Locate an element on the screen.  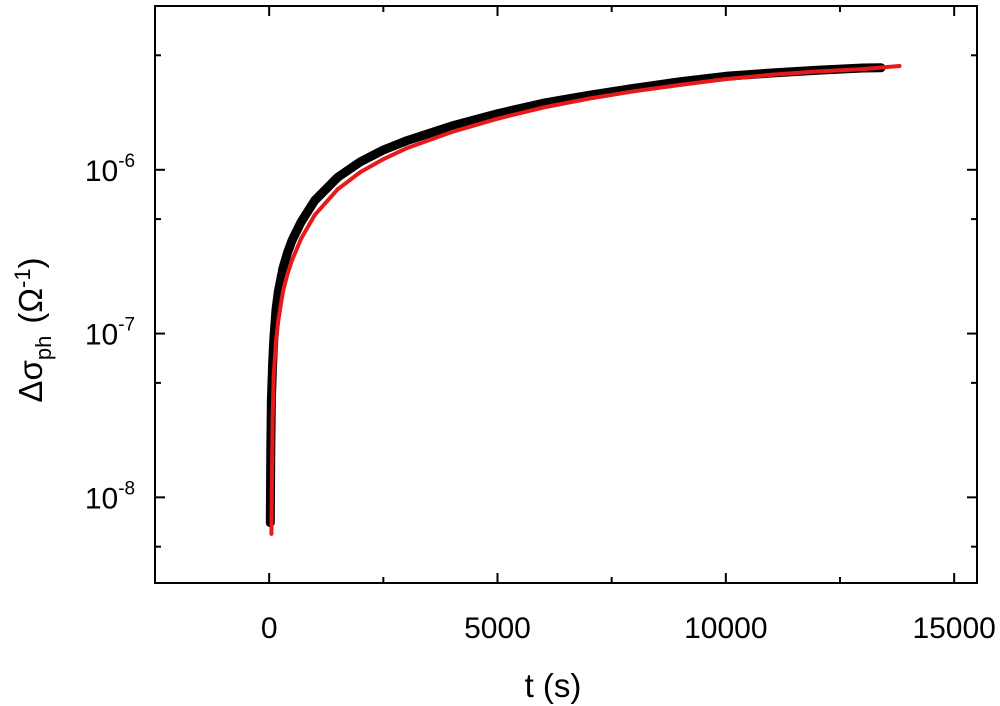
y-axis-title-subscript: ph is located at coordinates (43, 348).